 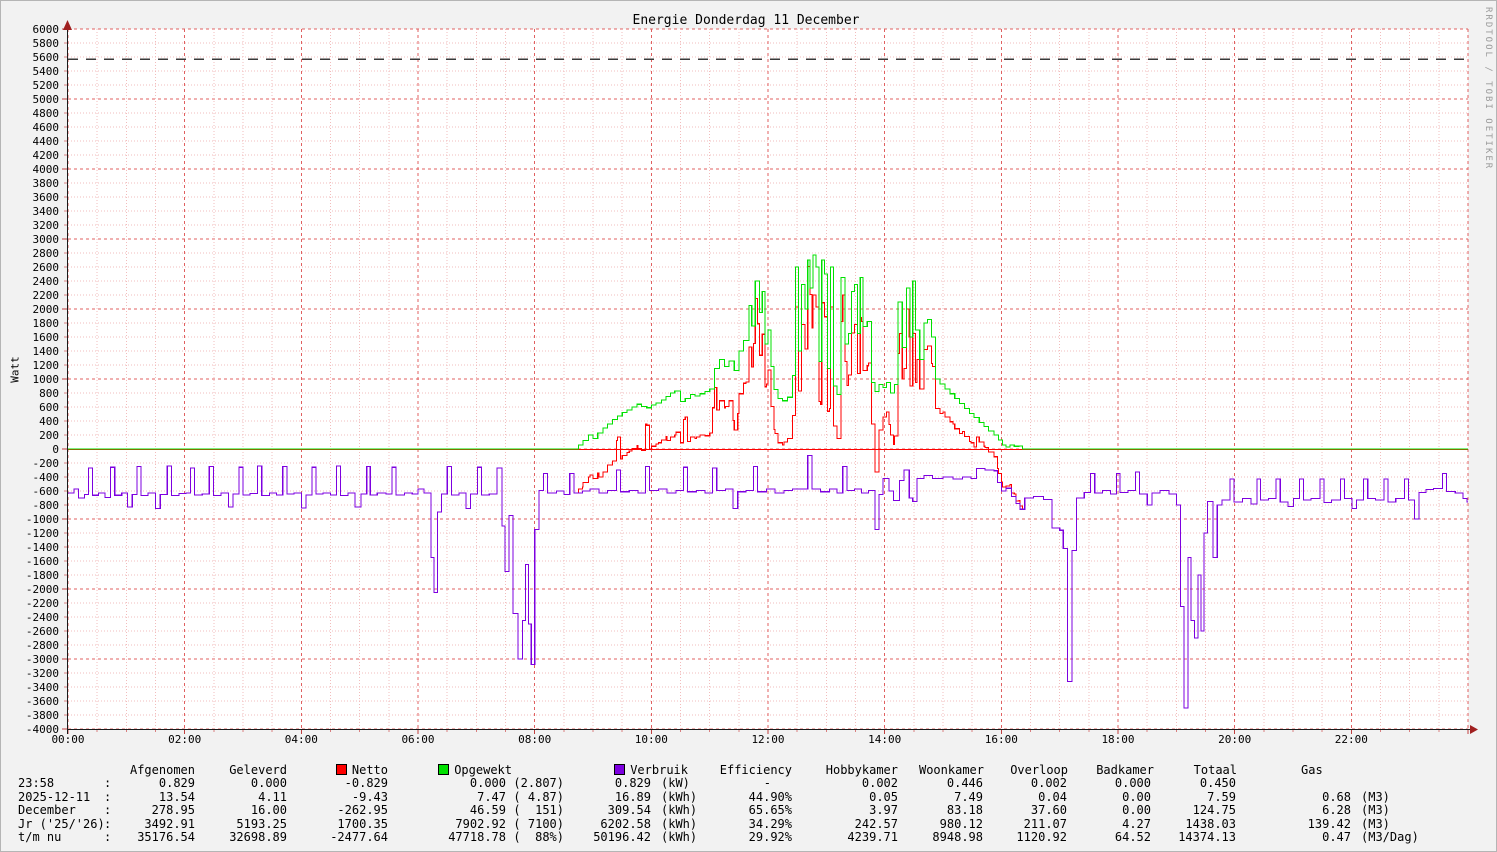 I want to click on y-axis-tick-label: 4000, so click(x=46, y=169).